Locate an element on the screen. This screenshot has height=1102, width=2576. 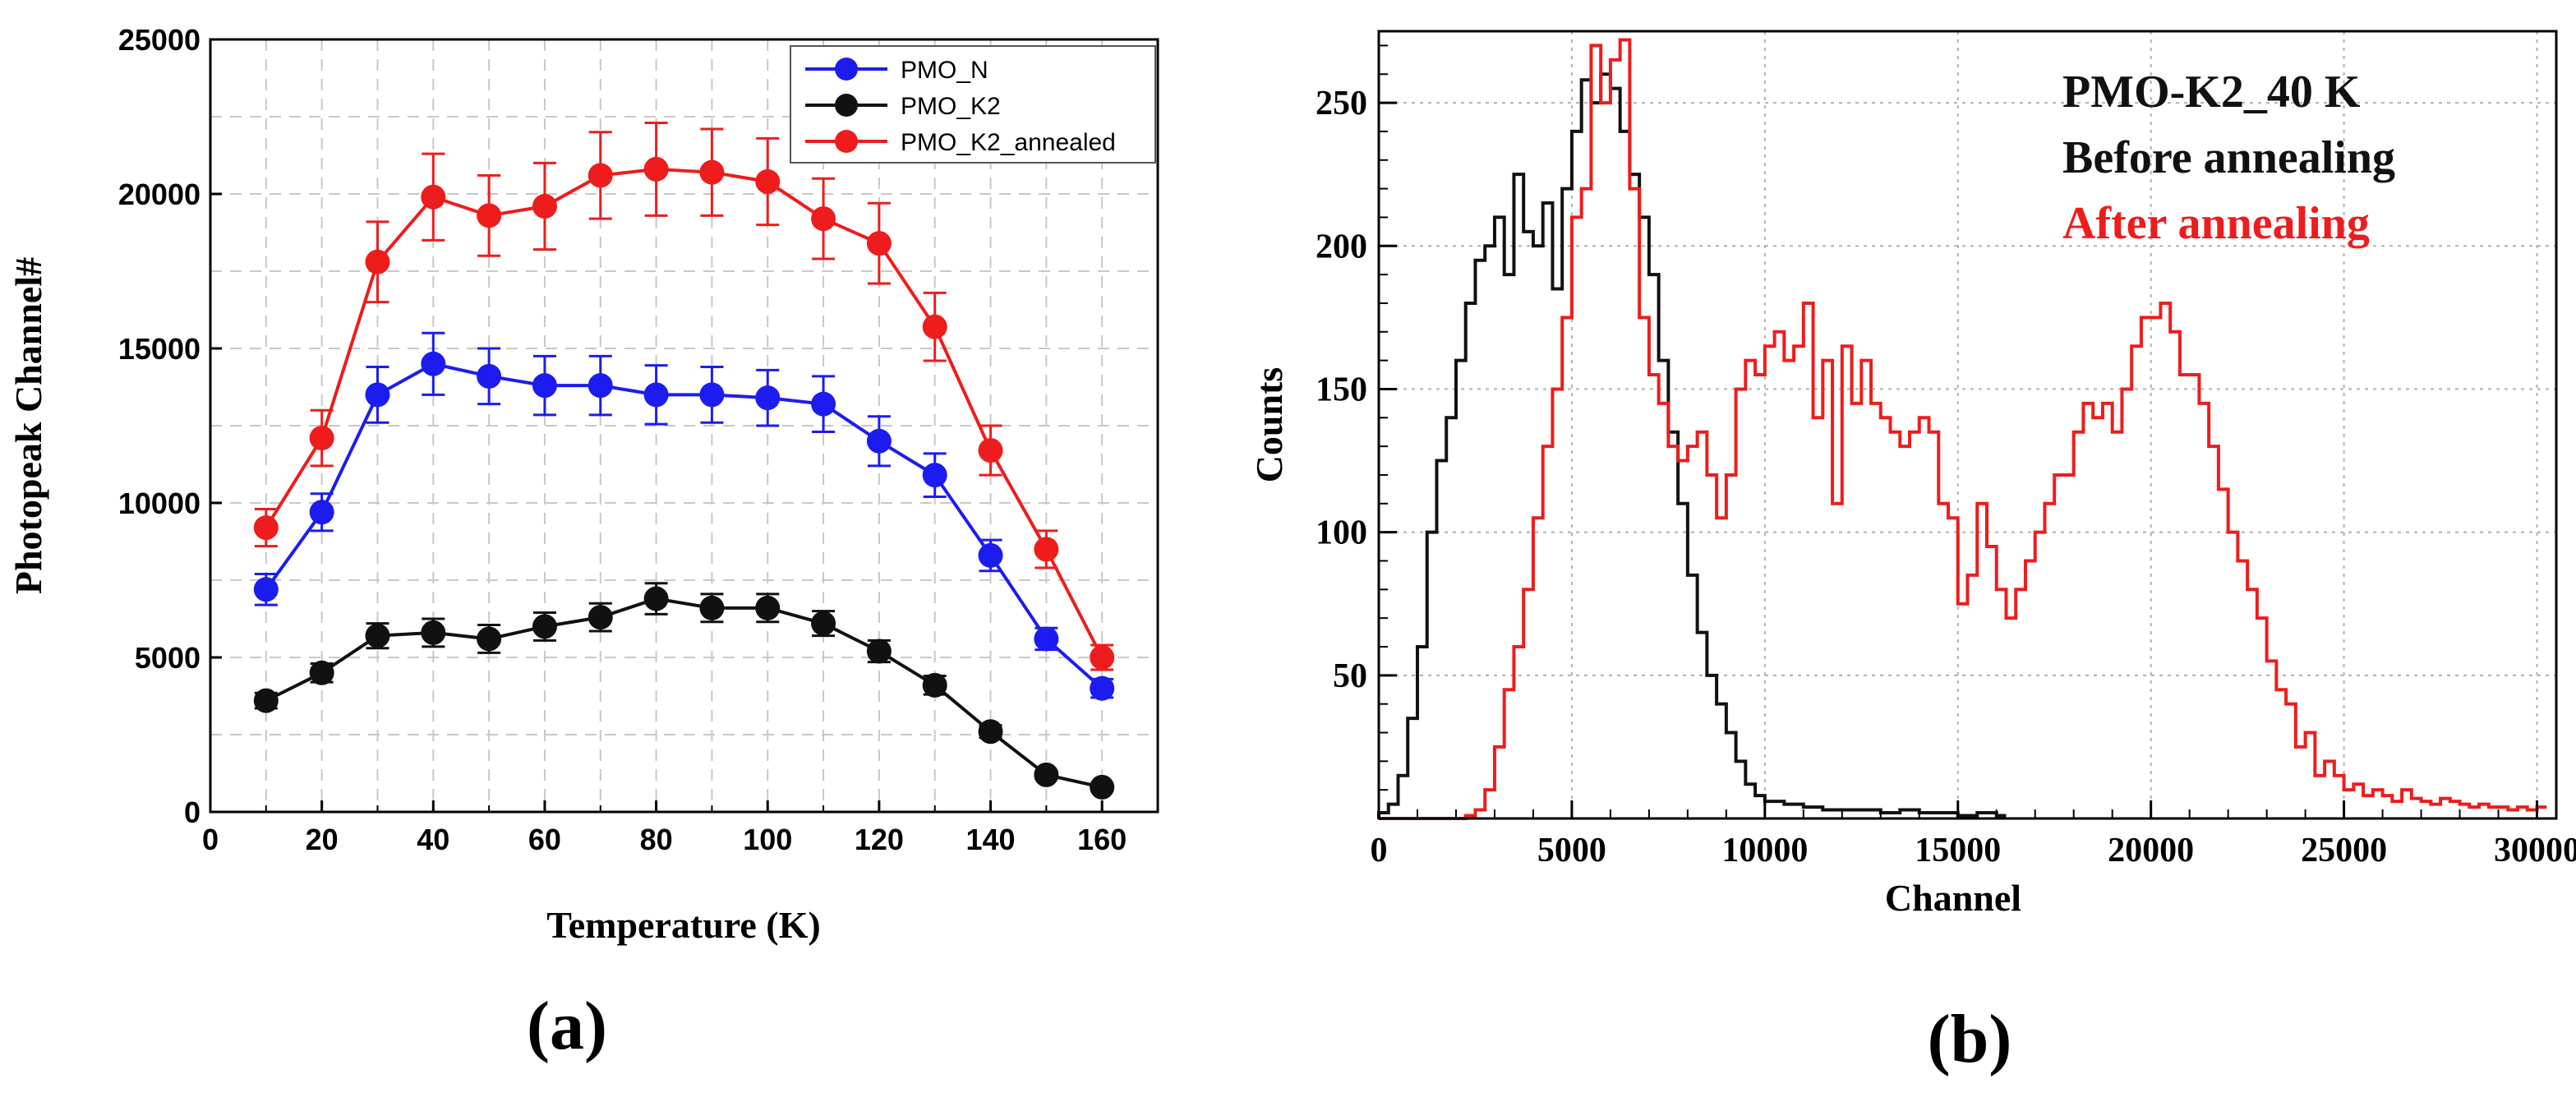
panel-b-label: (b) is located at coordinates (1970, 1039).